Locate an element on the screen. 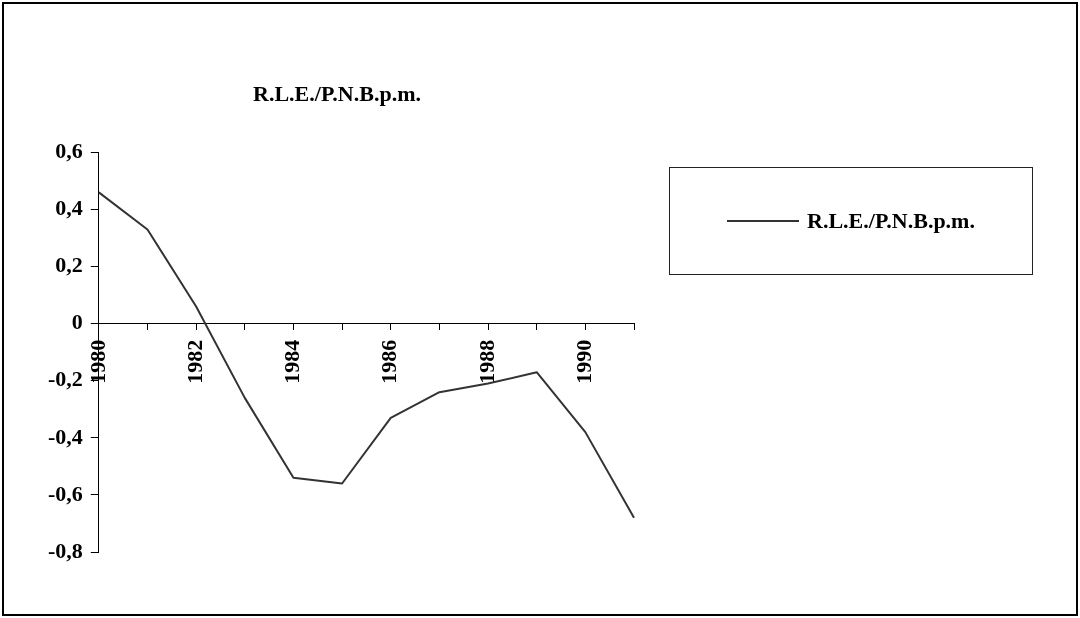  chart-title: R.L.E./P.N.B.p.m. is located at coordinates (337, 93).